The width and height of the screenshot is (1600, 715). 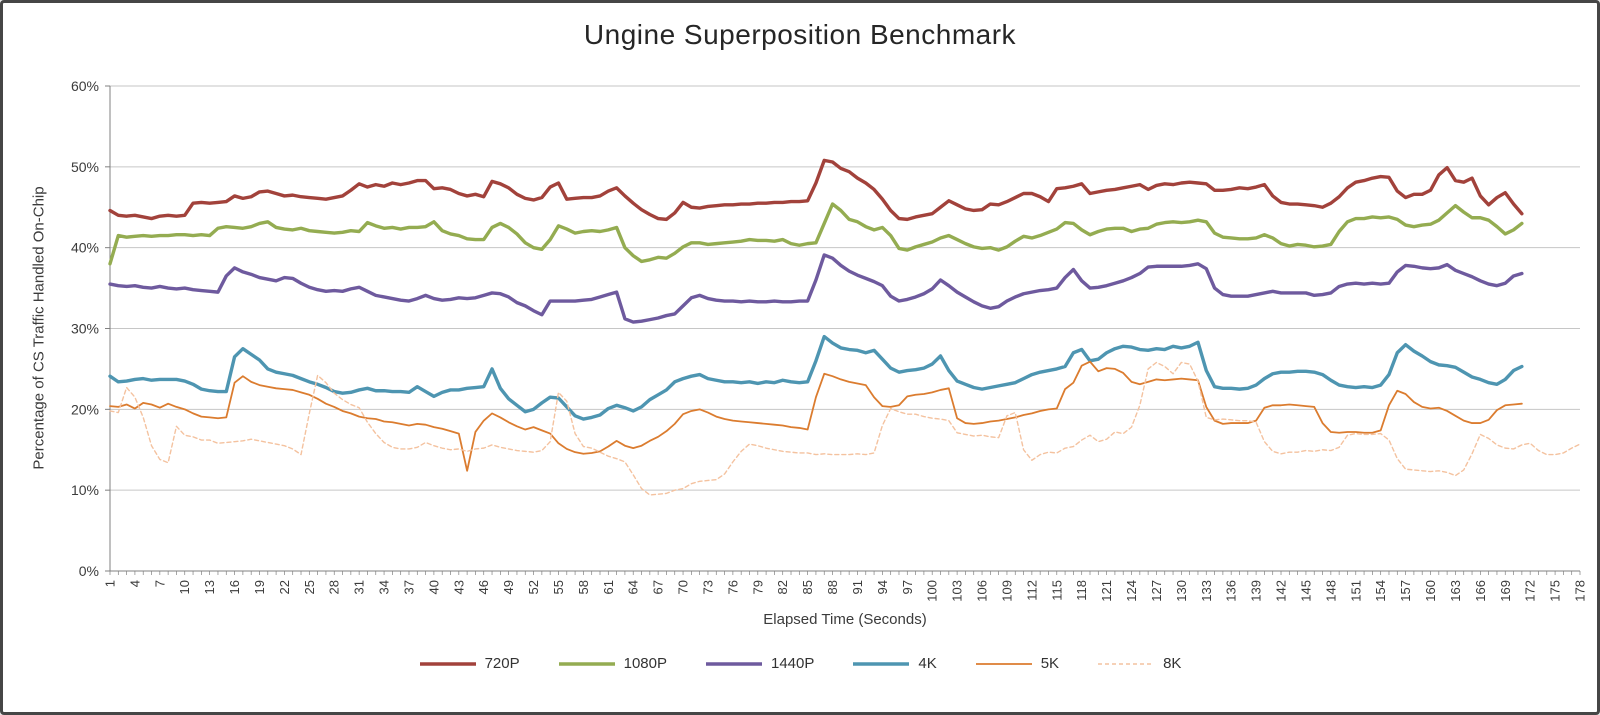 I want to click on x-tick-label: 112, so click(x=1031, y=590).